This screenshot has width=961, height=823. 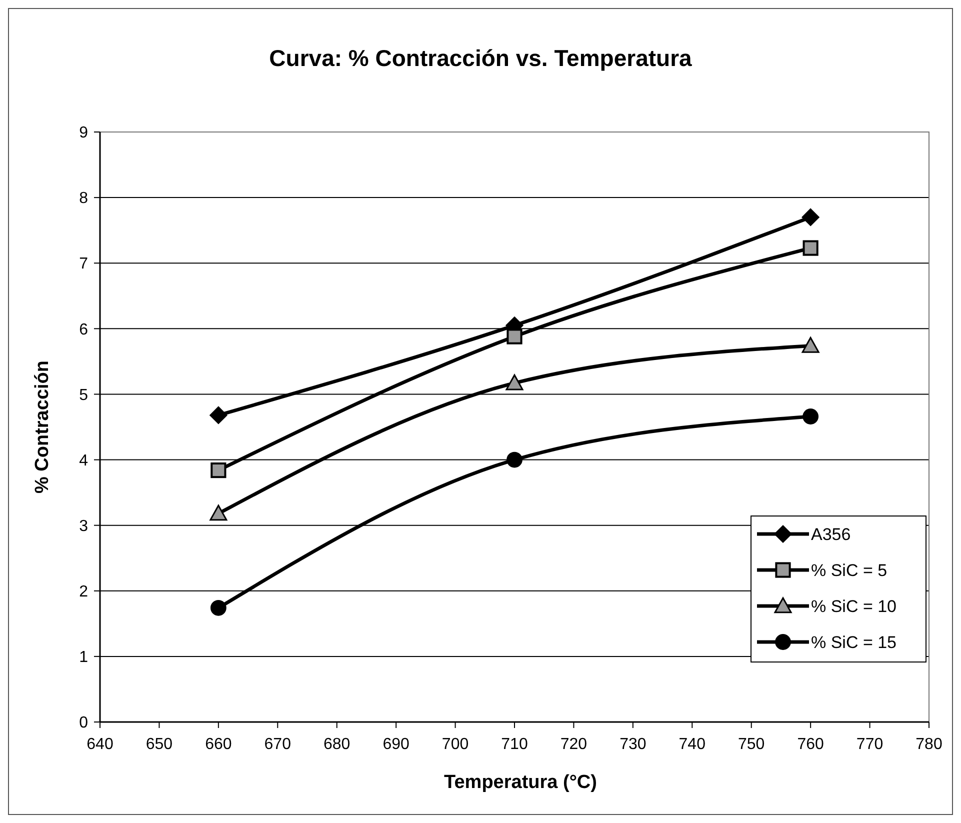 I want to click on y-tick-label: 2, so click(x=83, y=591).